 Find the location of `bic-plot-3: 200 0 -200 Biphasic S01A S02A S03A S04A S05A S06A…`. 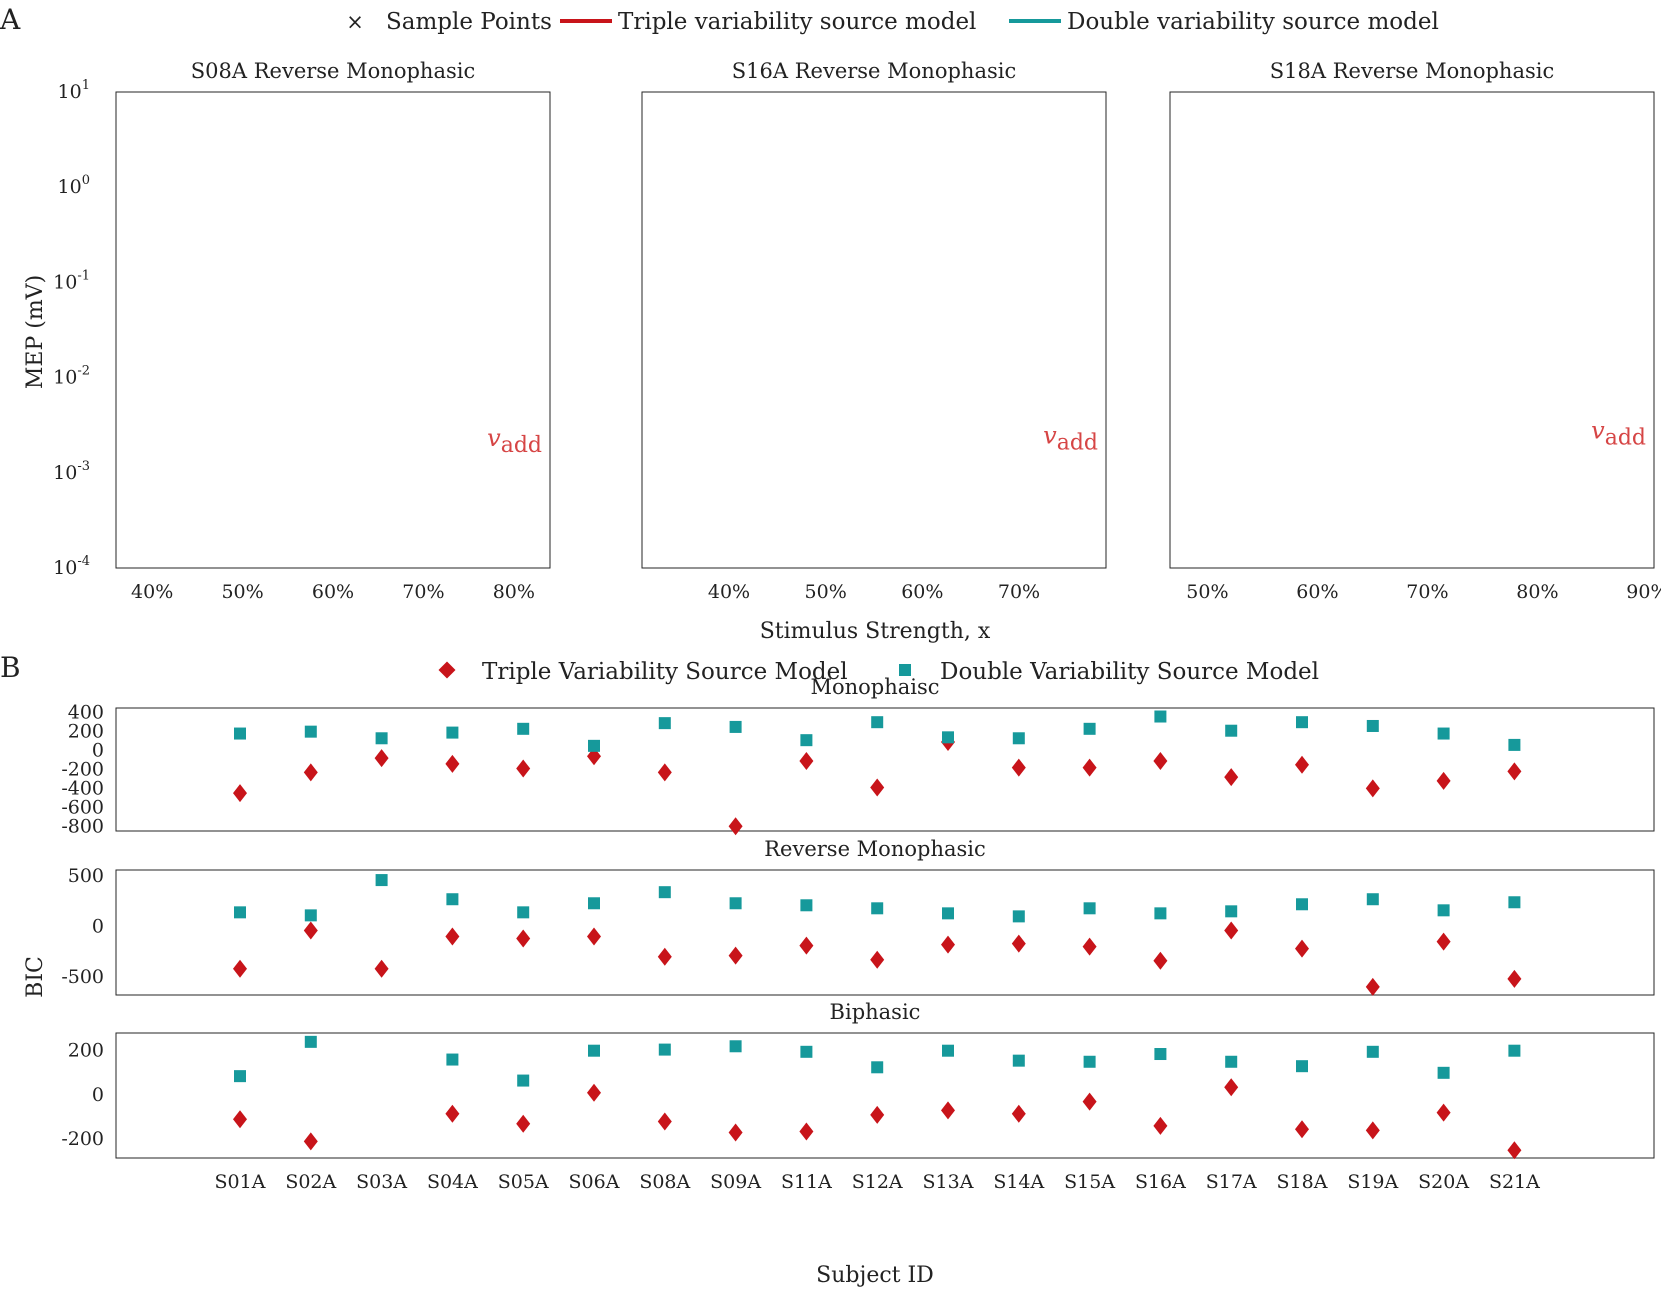

bic-plot-3: 200 0 -200 Biphasic S01A S02A S03A S04A S05A S06A… is located at coordinates (858, 1096).